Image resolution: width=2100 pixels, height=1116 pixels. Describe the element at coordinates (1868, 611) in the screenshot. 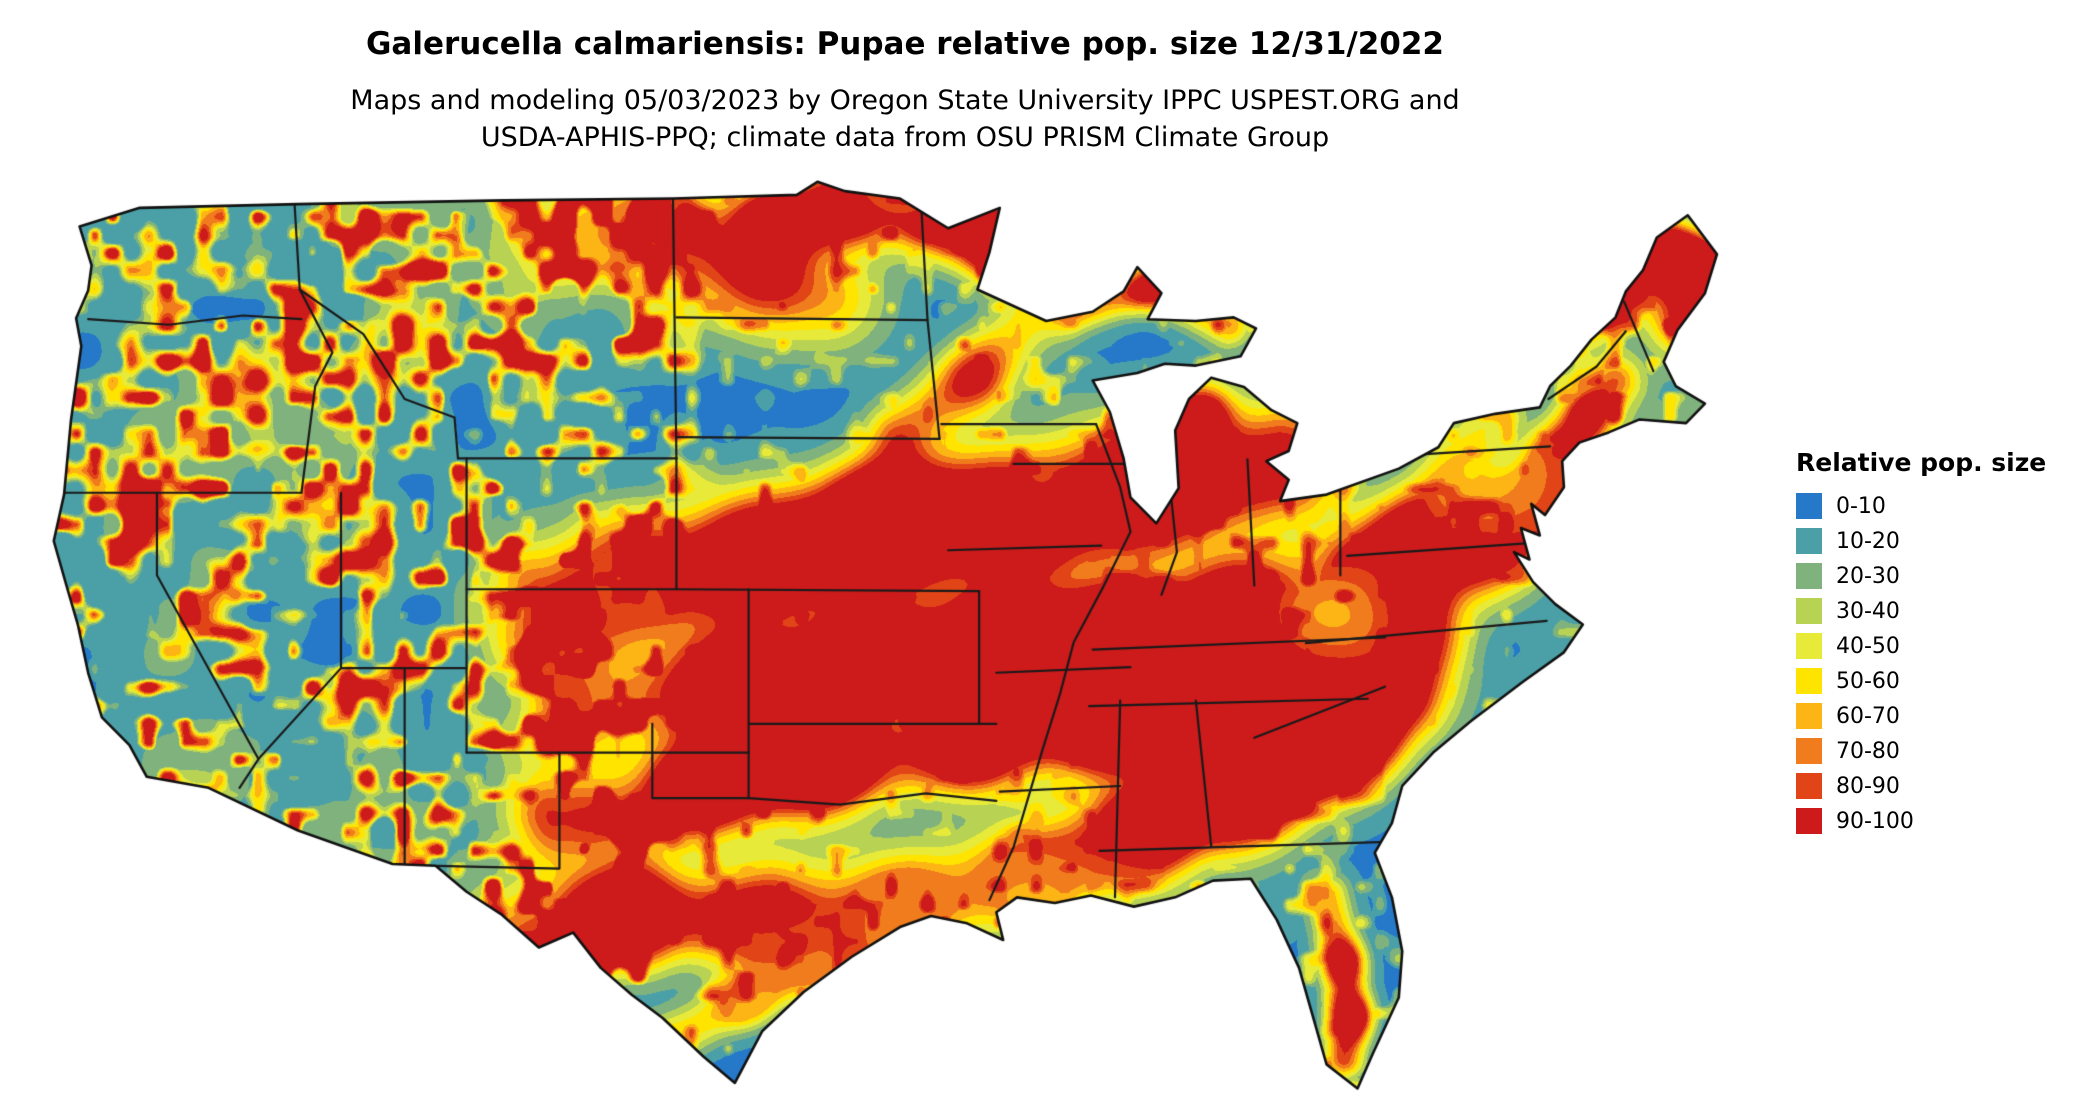

I see `legend-item-label: 30-40` at that location.